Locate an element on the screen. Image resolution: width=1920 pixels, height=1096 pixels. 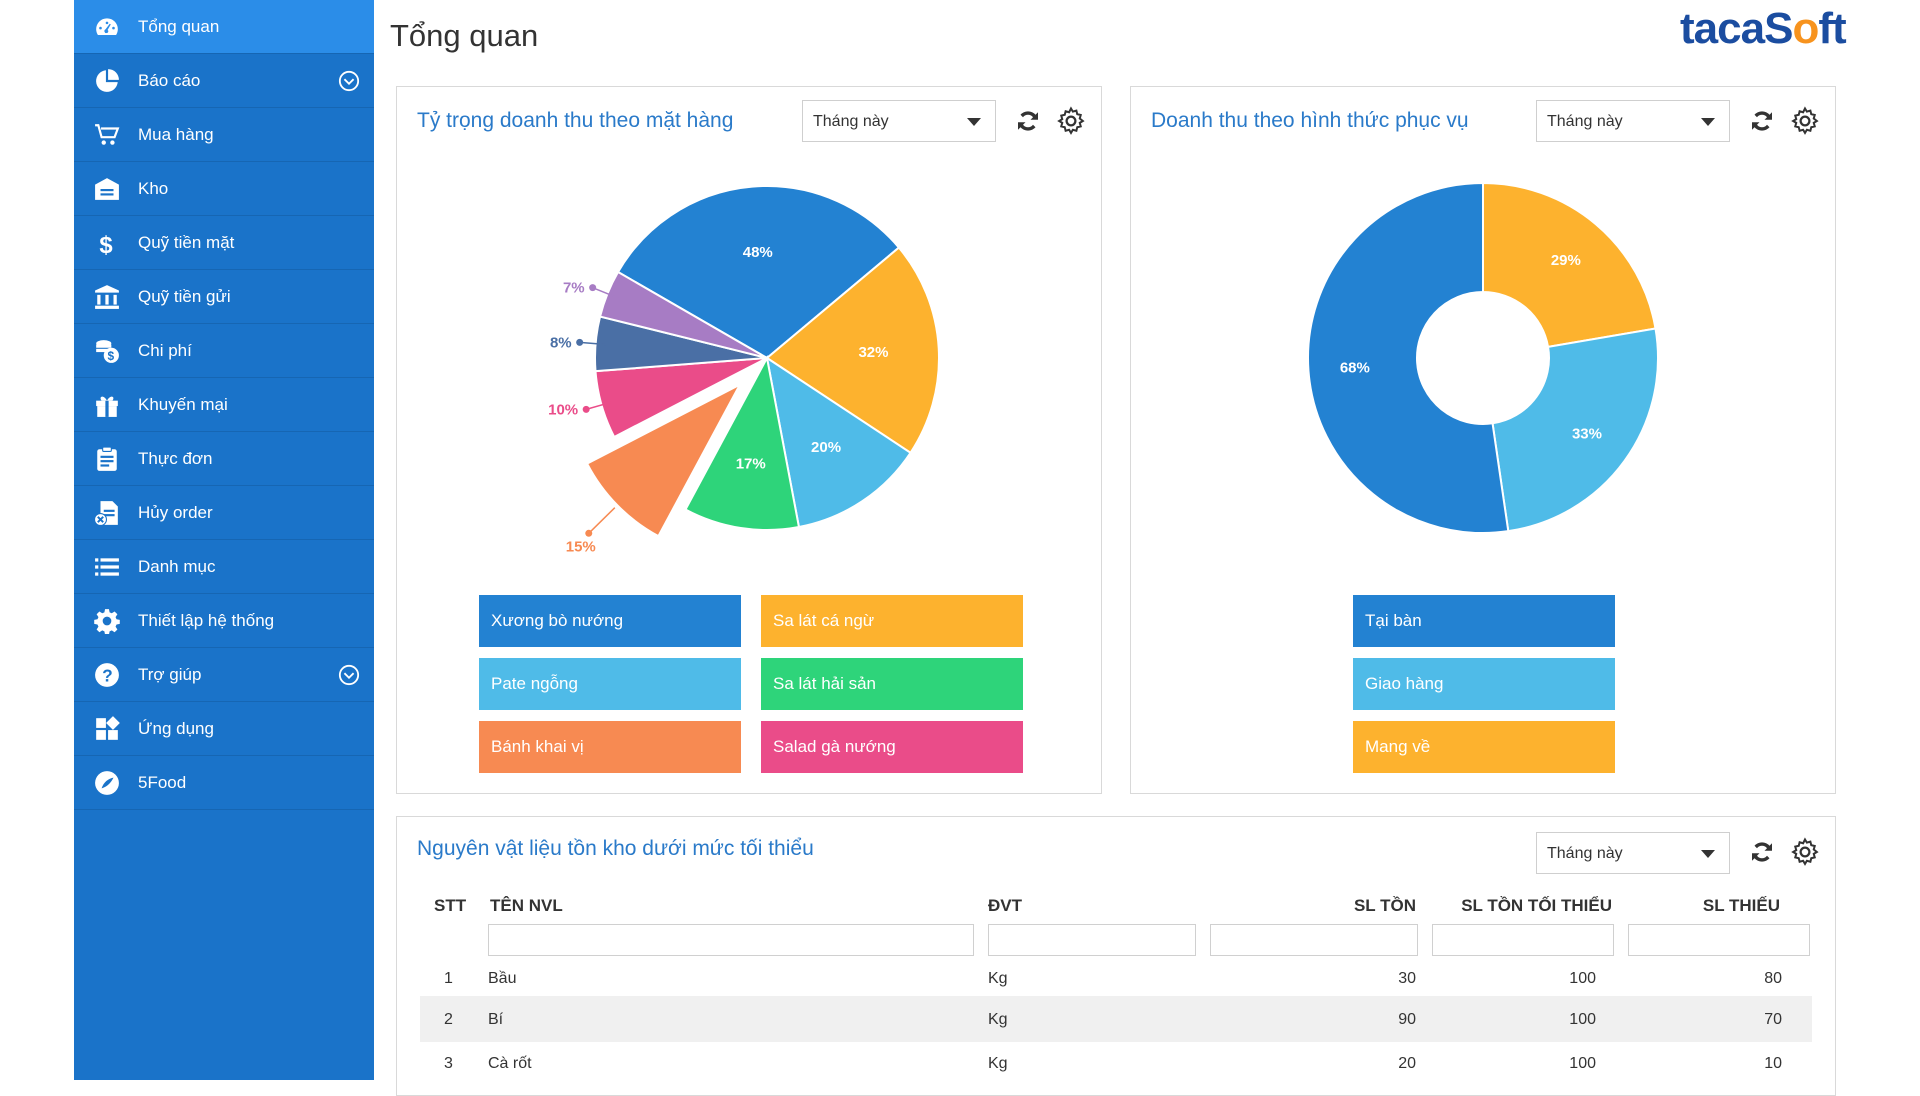
cell-min: 100 is located at coordinates (1582, 1063).